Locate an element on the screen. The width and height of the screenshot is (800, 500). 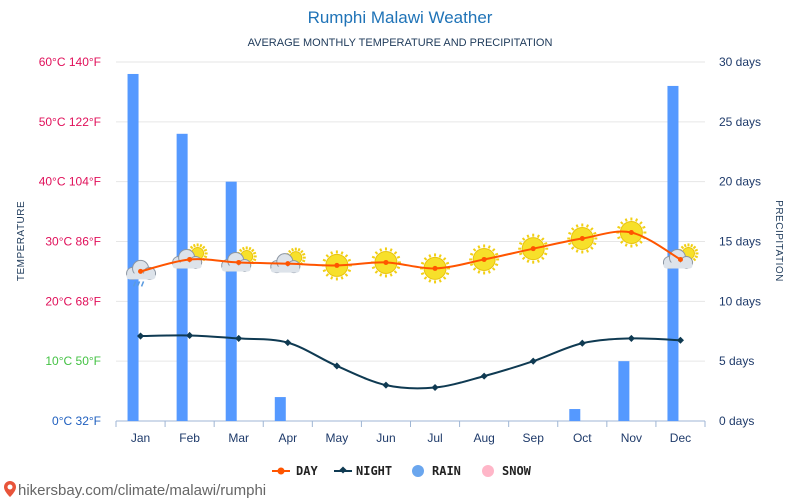
source-link: hikersbay.com/climate/malawi/rumphi is located at coordinates (135, 490).